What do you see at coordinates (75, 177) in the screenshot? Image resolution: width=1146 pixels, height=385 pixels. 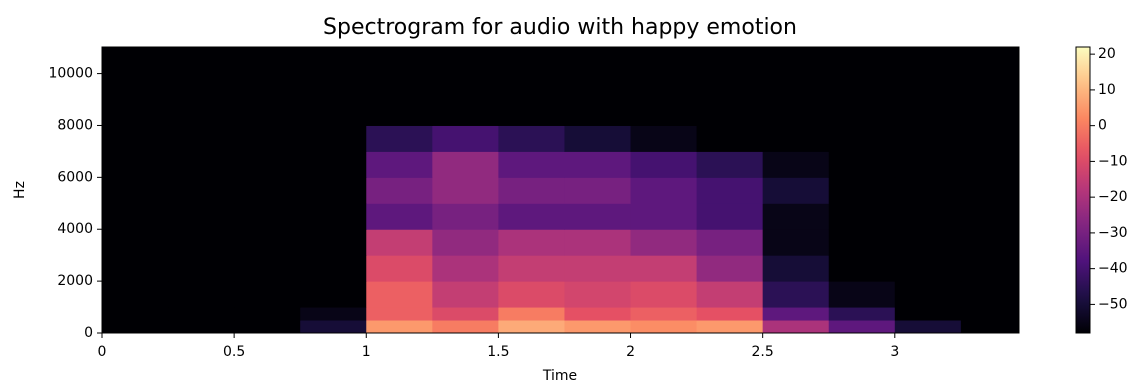 I see `y-tick-label: 6000` at bounding box center [75, 177].